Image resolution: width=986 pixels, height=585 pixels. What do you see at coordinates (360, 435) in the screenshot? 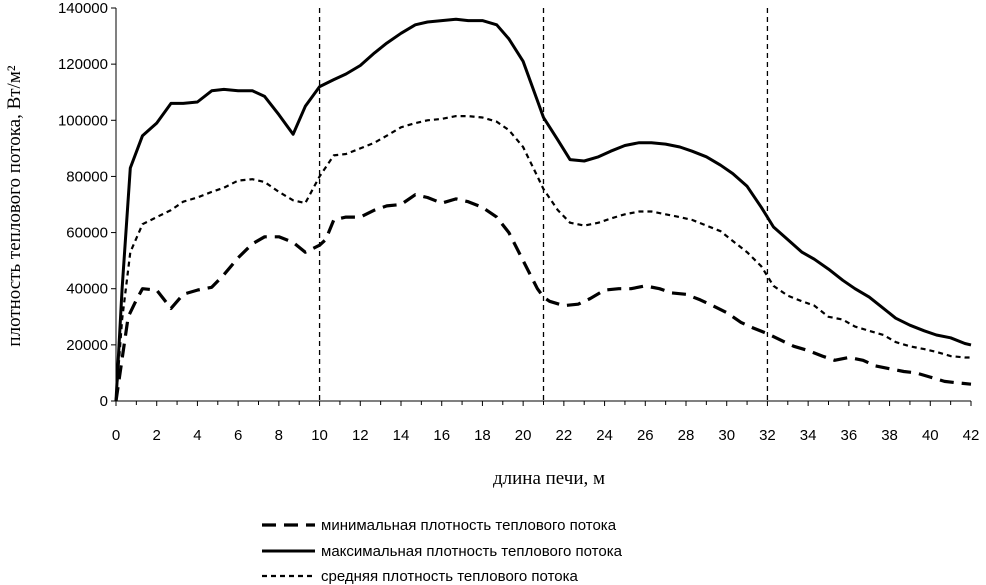
I see `x-tick-label: 12` at bounding box center [360, 435].